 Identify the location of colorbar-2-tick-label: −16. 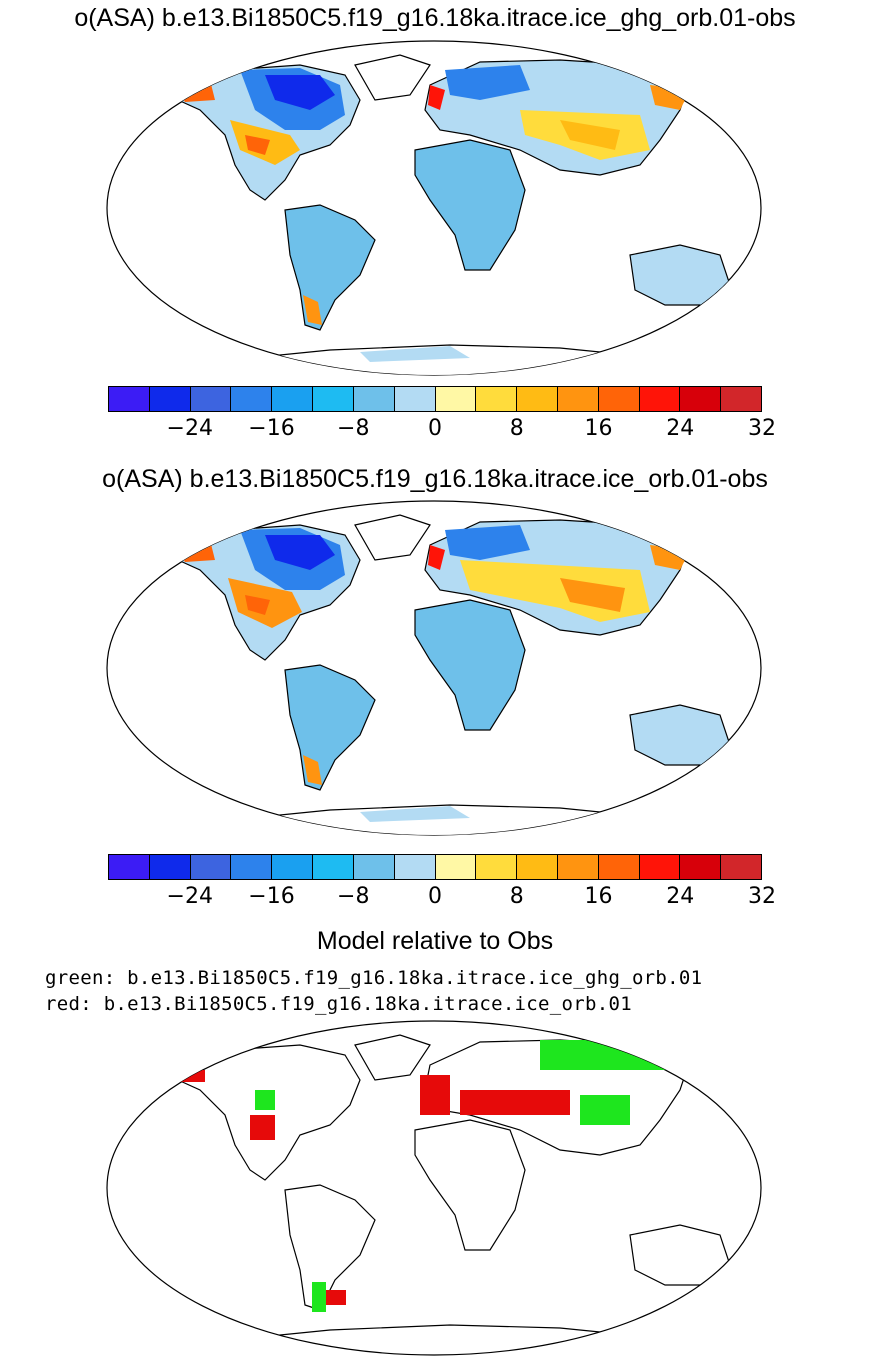
(271, 896).